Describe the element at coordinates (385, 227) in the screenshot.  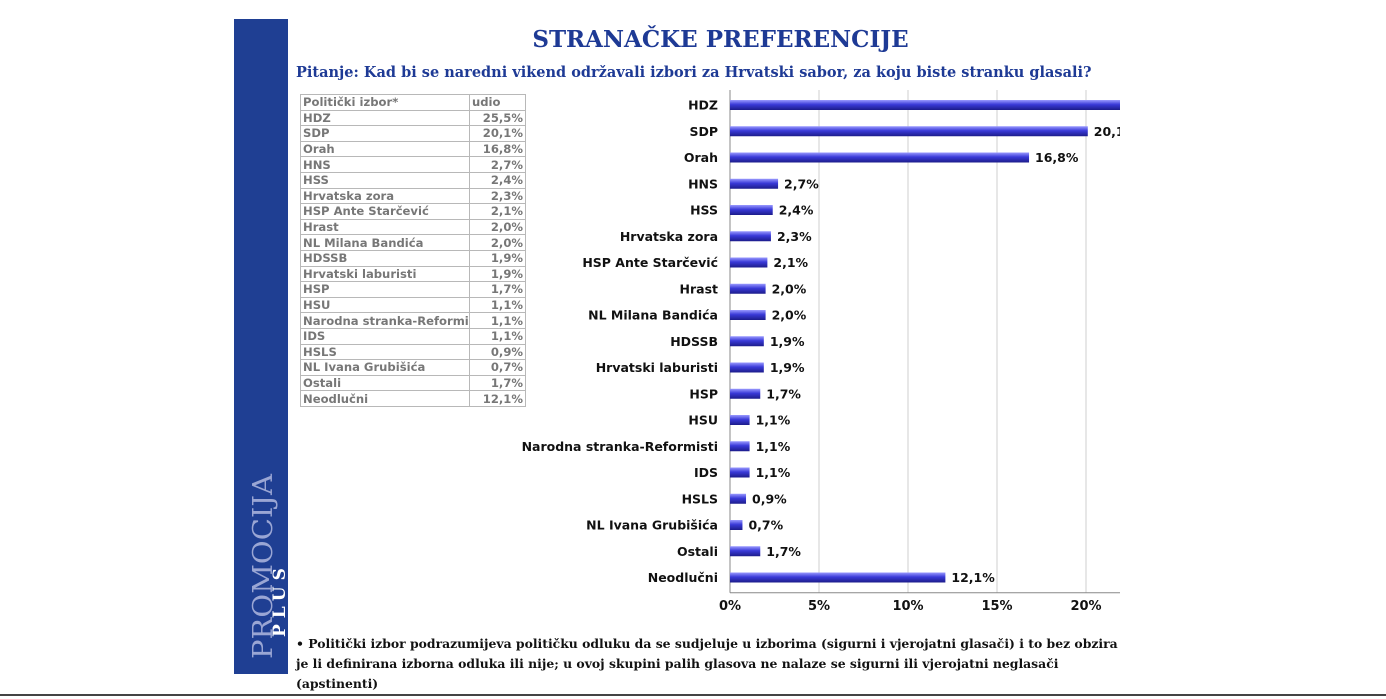
I see `table-cell-party: Hrast` at that location.